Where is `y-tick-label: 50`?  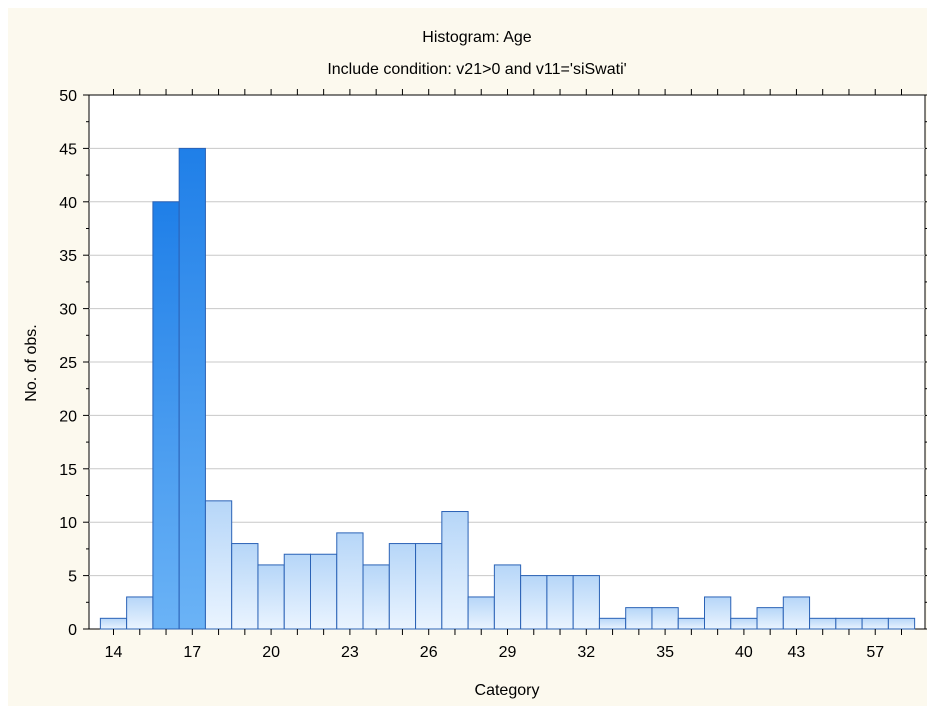 y-tick-label: 50 is located at coordinates (68, 96).